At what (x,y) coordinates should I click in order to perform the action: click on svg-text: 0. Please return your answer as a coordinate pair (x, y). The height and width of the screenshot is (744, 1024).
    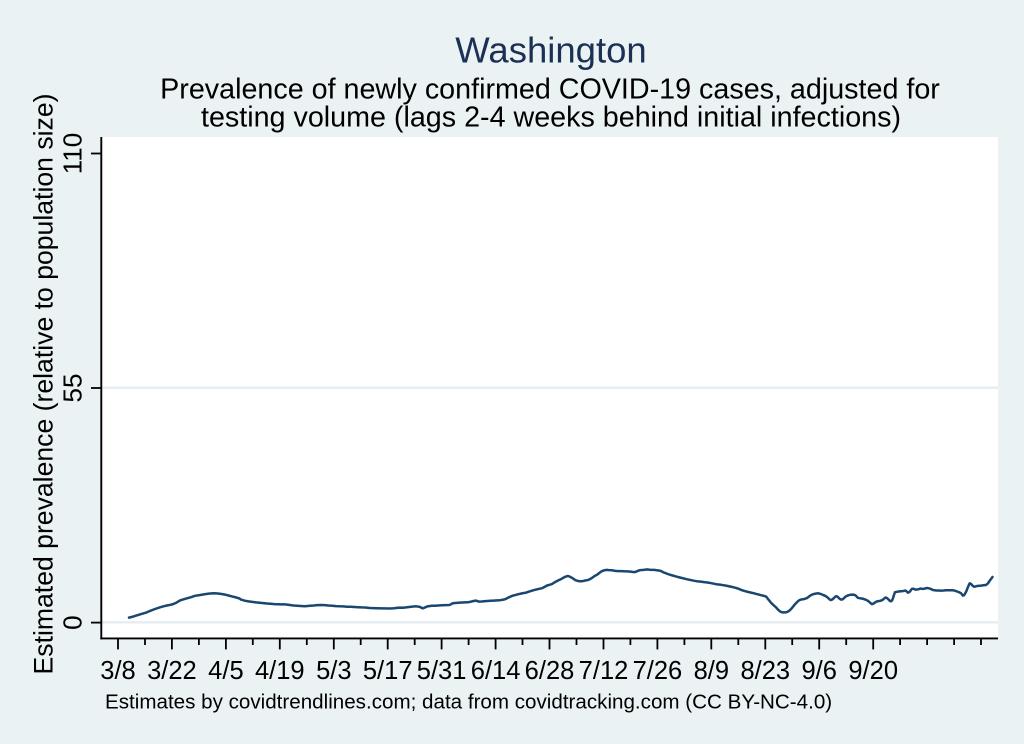
    Looking at the image, I should click on (73, 622).